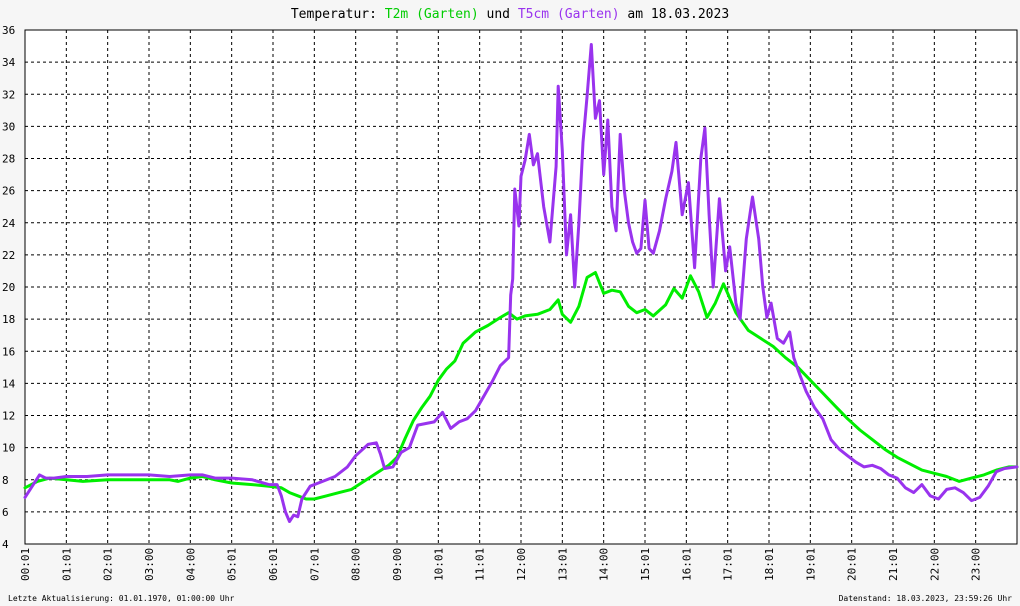  I want to click on y-tick-label: 20, so click(8, 287).